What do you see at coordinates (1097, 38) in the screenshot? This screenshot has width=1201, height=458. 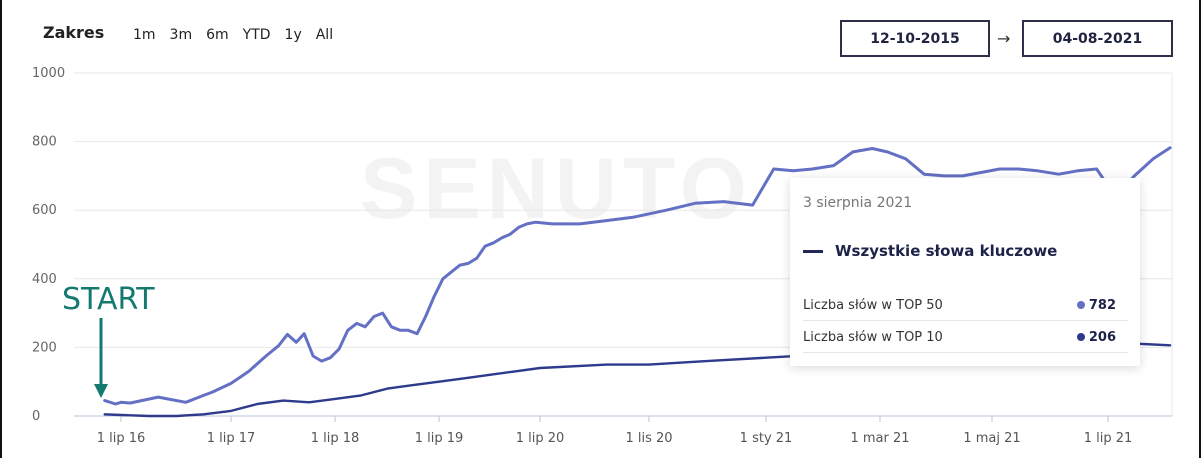 I see `date-to-field: 04-08-2021` at bounding box center [1097, 38].